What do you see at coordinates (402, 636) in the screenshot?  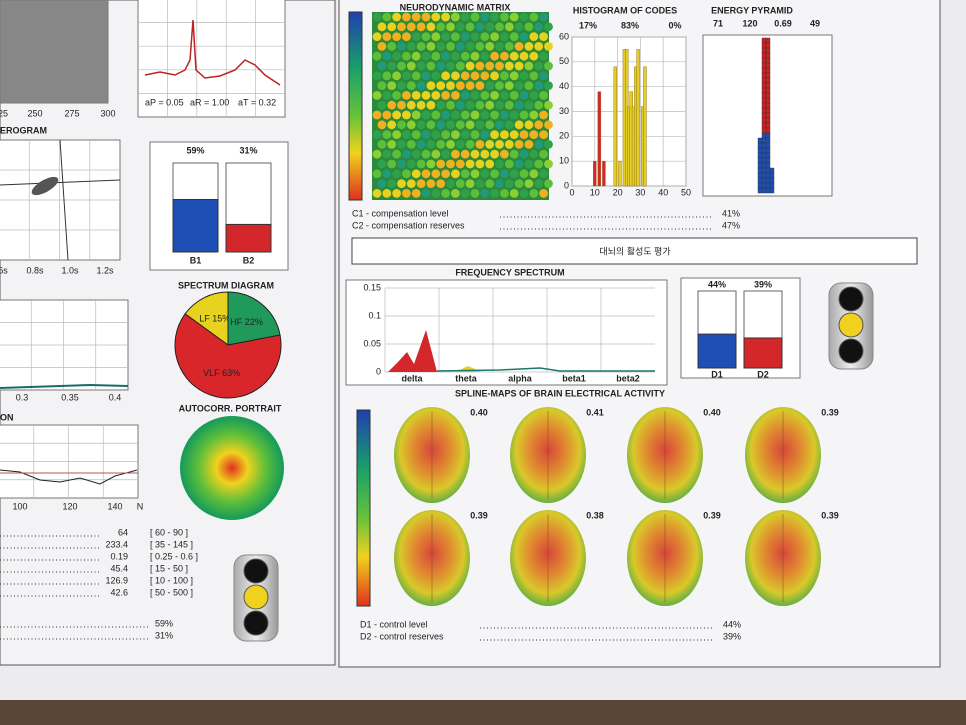 I see `control-label: D2 - control reserves` at bounding box center [402, 636].